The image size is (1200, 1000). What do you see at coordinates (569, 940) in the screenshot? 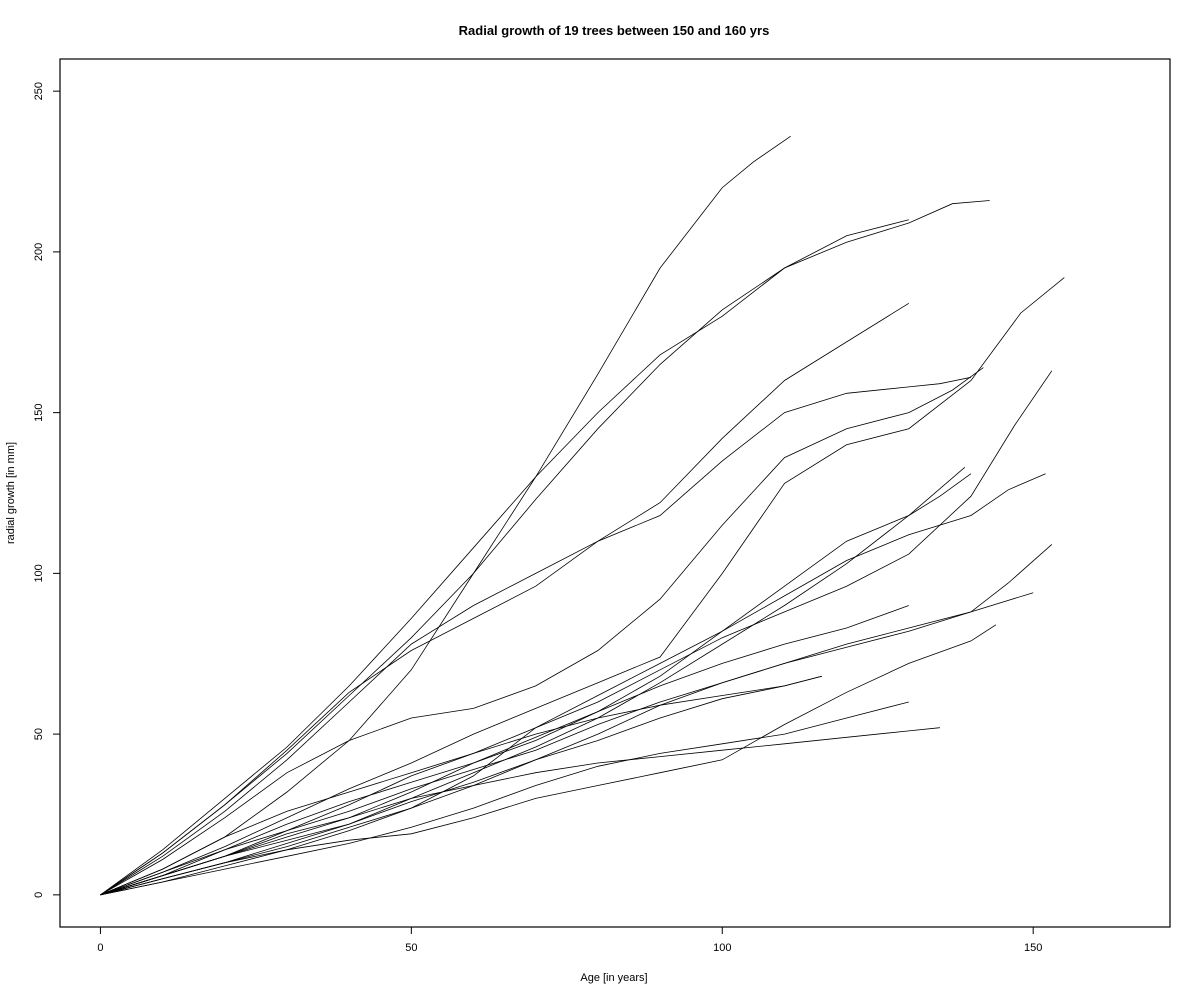
I see `x-axis: 0 50 100 150` at bounding box center [569, 940].